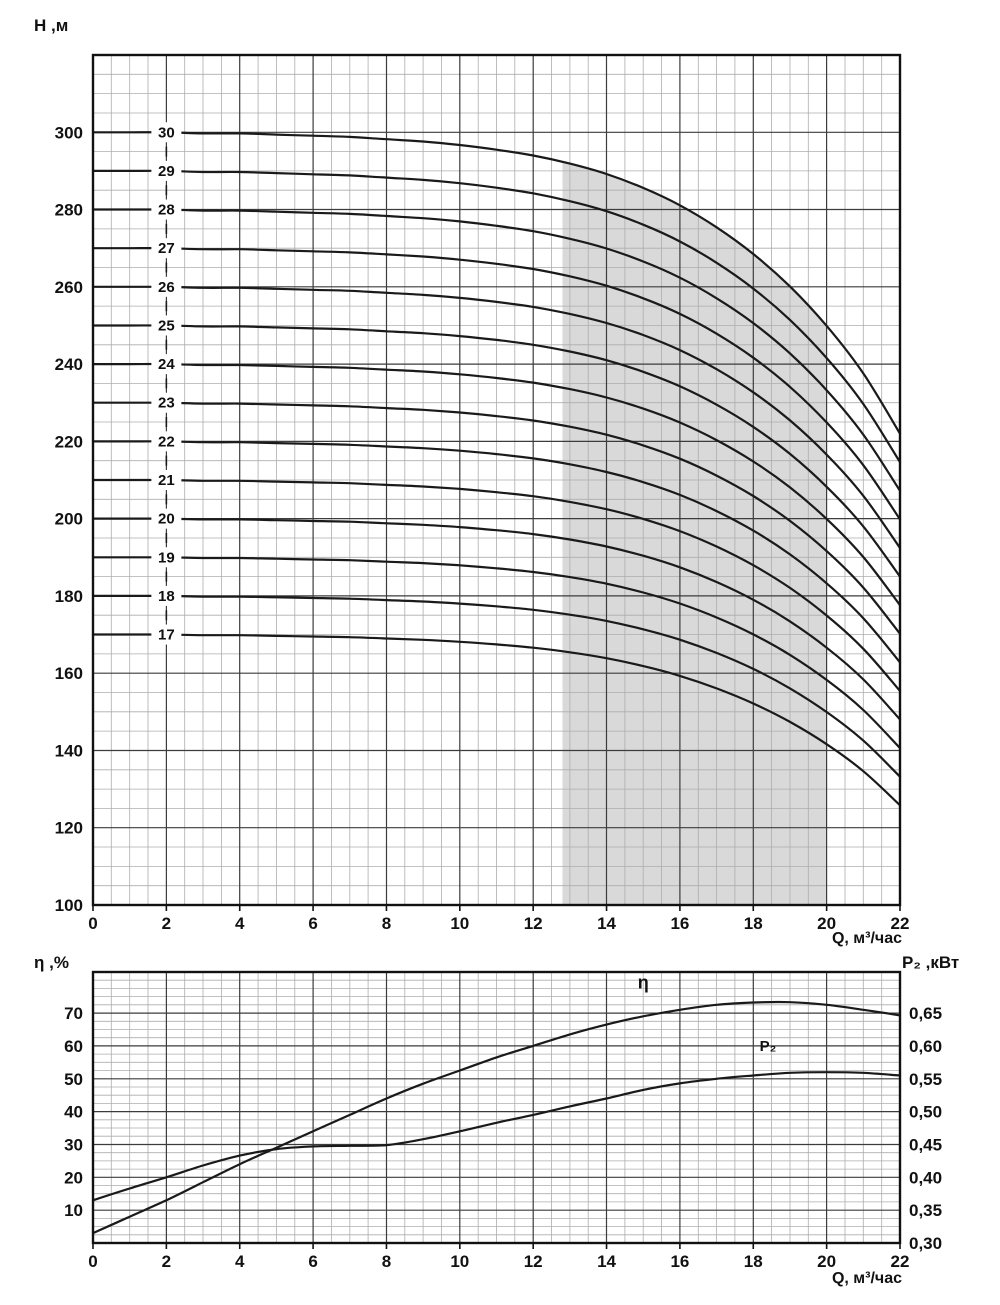 The width and height of the screenshot is (1000, 1305). Describe the element at coordinates (69, 673) in the screenshot. I see `y-tick-label-160: 160` at that location.